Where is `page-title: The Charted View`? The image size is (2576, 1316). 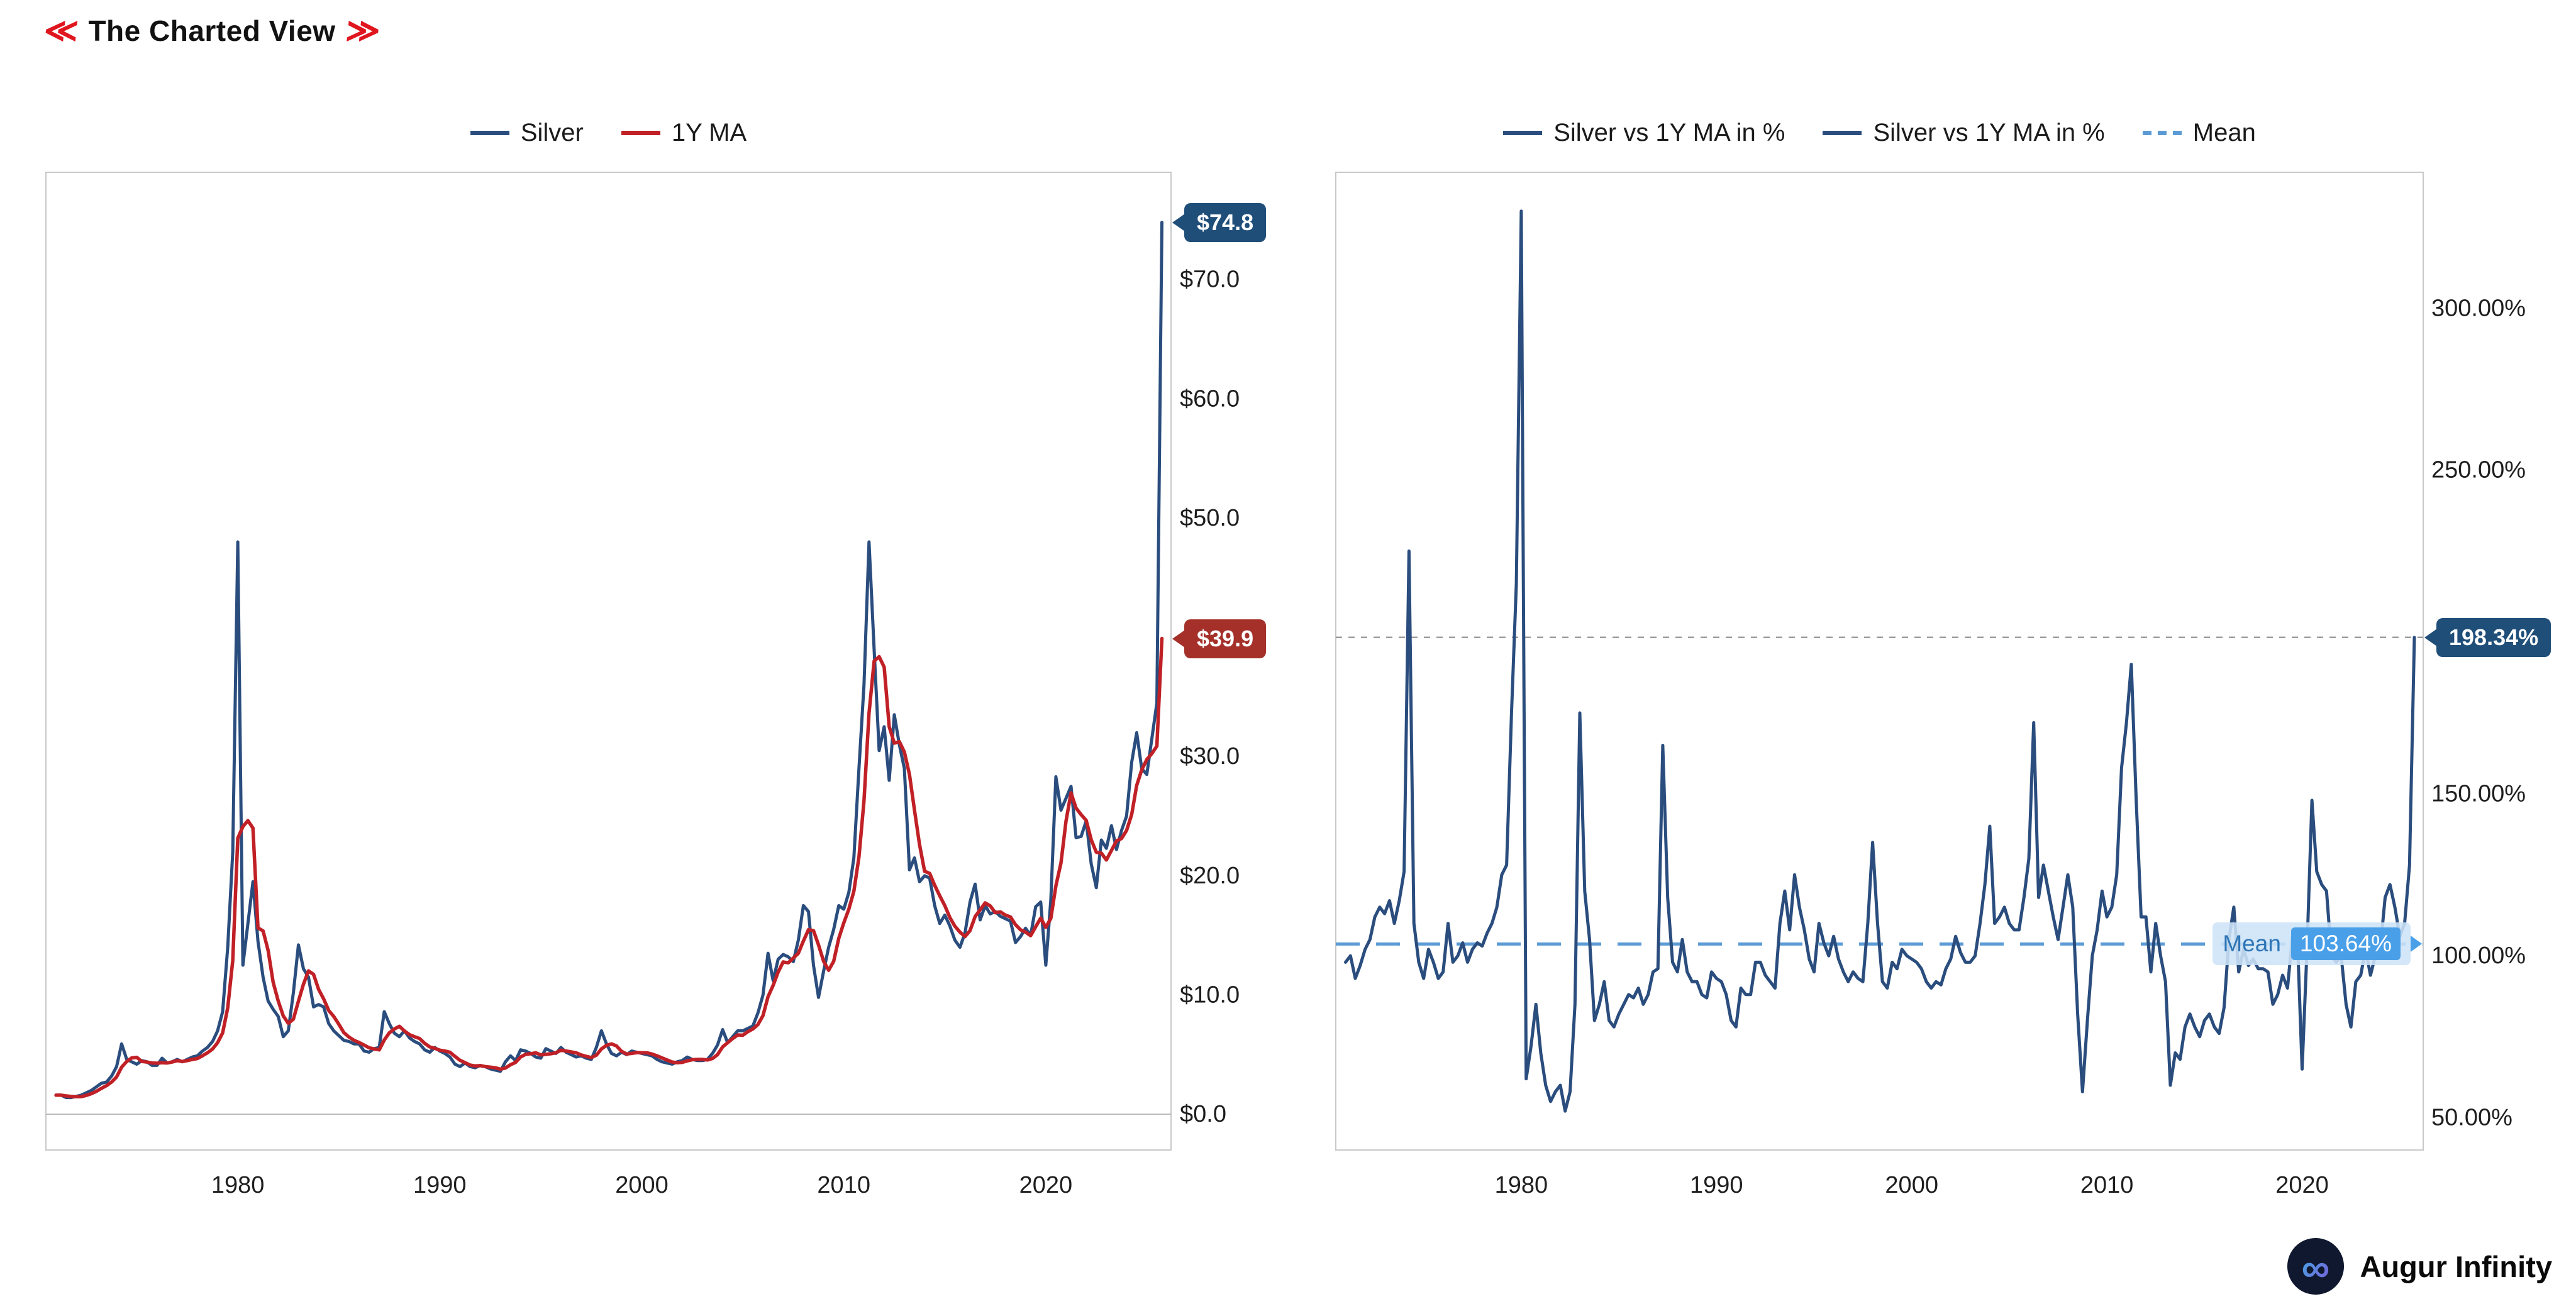 page-title: The Charted View is located at coordinates (212, 31).